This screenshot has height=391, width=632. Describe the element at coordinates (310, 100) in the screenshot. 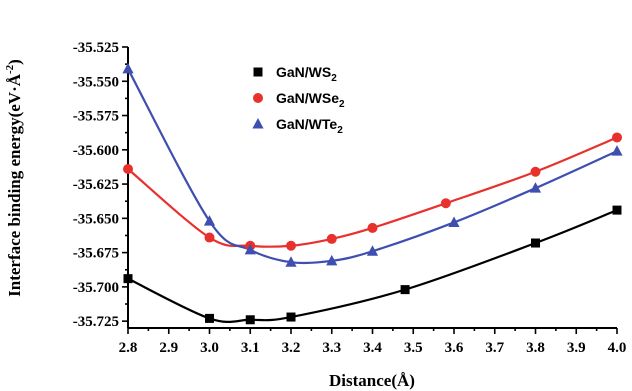

I see `legend-label-2: GaN/WSe2` at that location.